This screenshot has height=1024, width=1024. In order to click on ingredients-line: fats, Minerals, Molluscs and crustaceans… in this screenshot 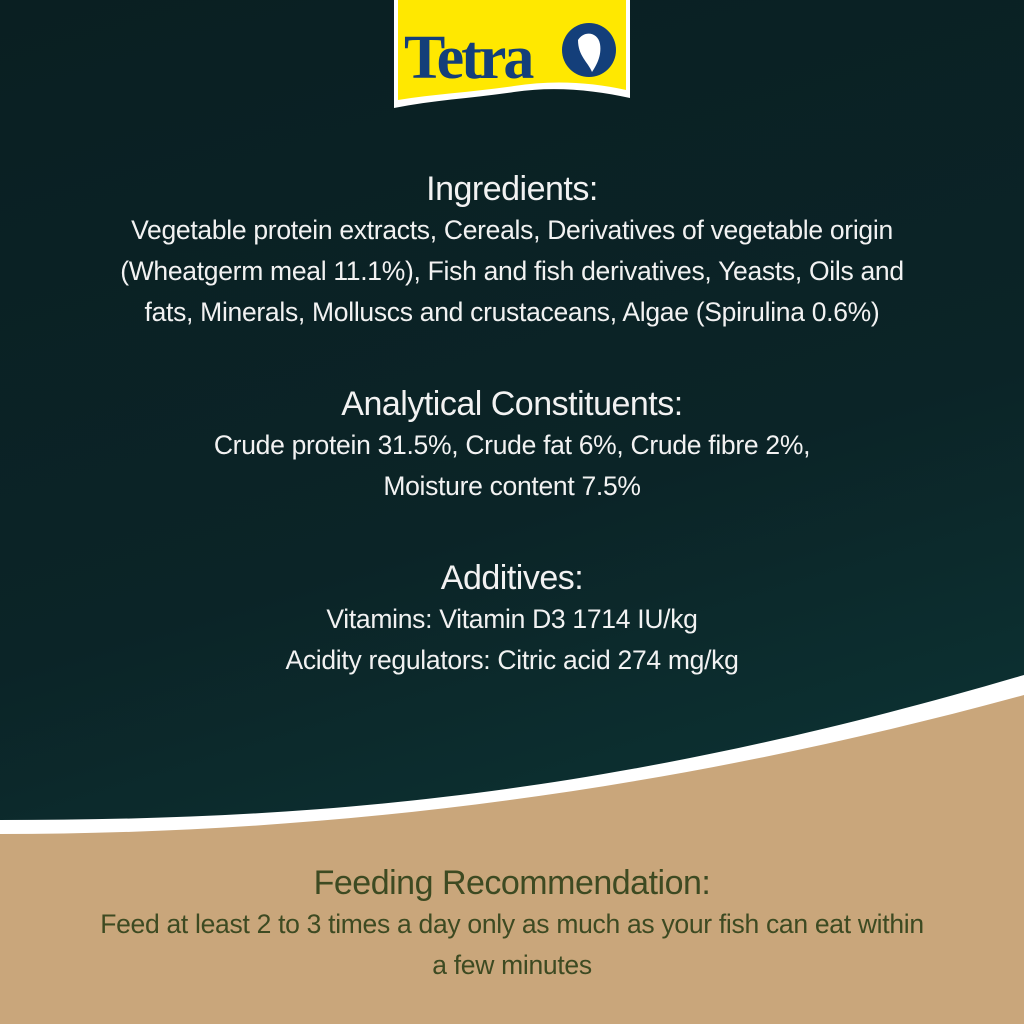, I will do `click(512, 312)`.